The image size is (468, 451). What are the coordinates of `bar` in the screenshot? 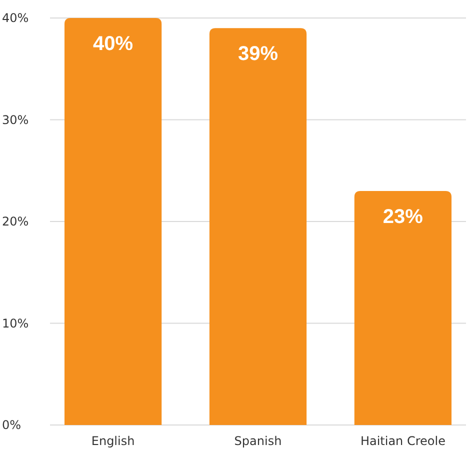 It's located at (403, 307).